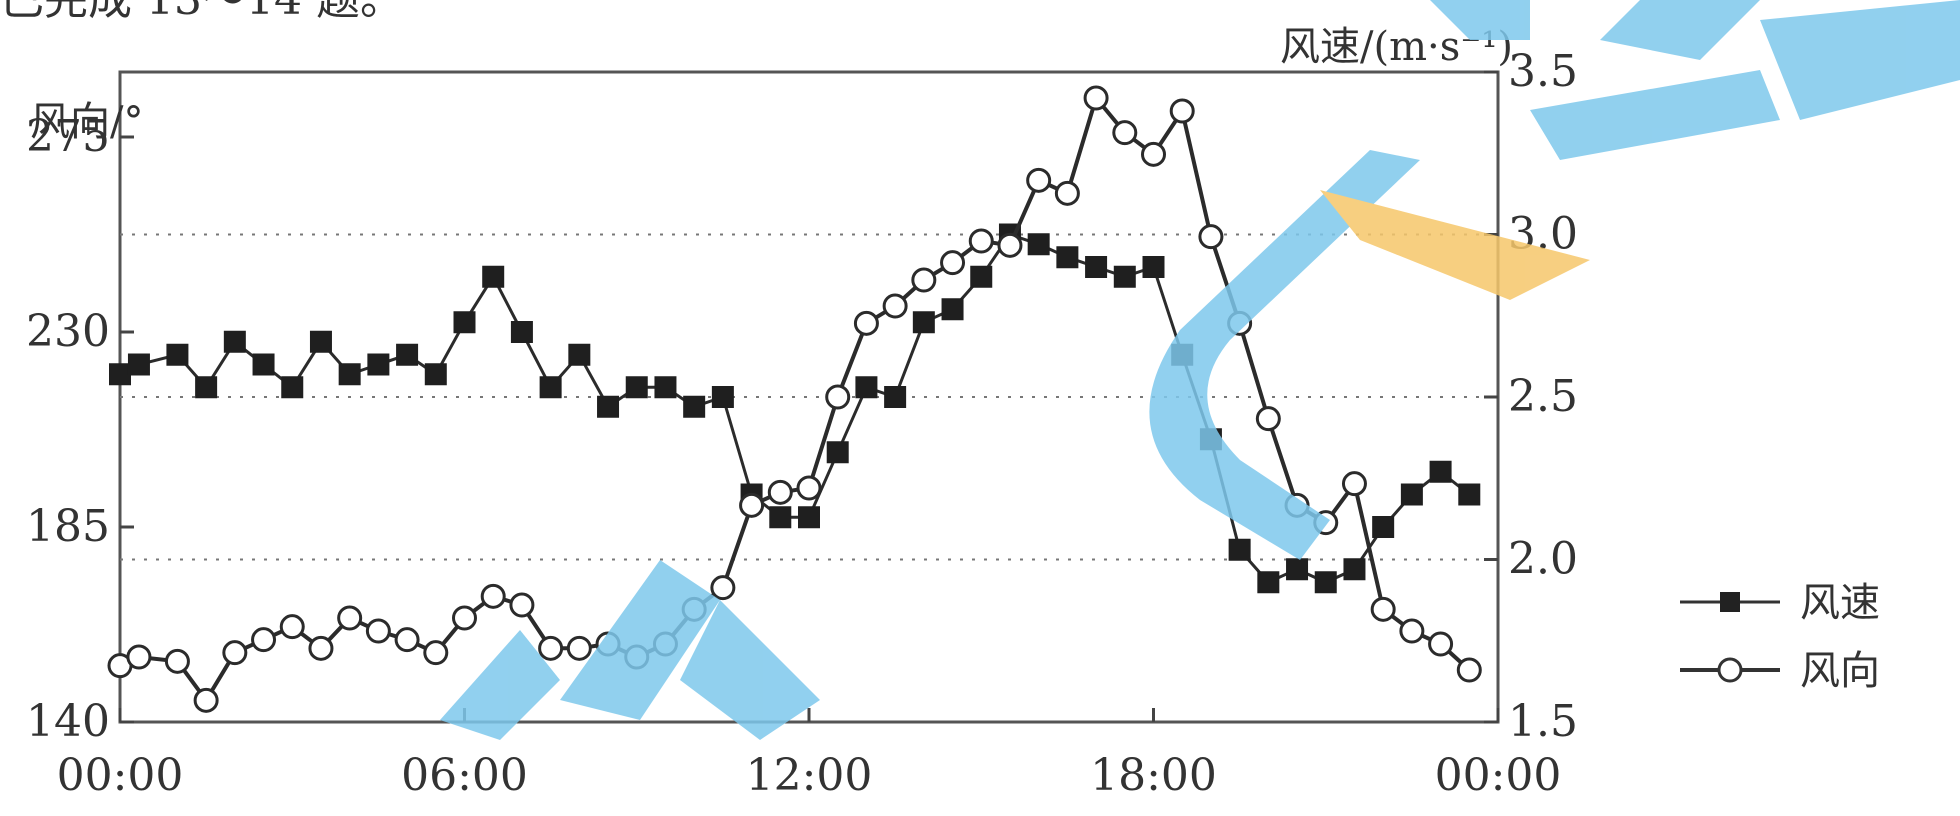  Describe the element at coordinates (1543, 559) in the screenshot. I see `right-tick-label: 2.0` at that location.